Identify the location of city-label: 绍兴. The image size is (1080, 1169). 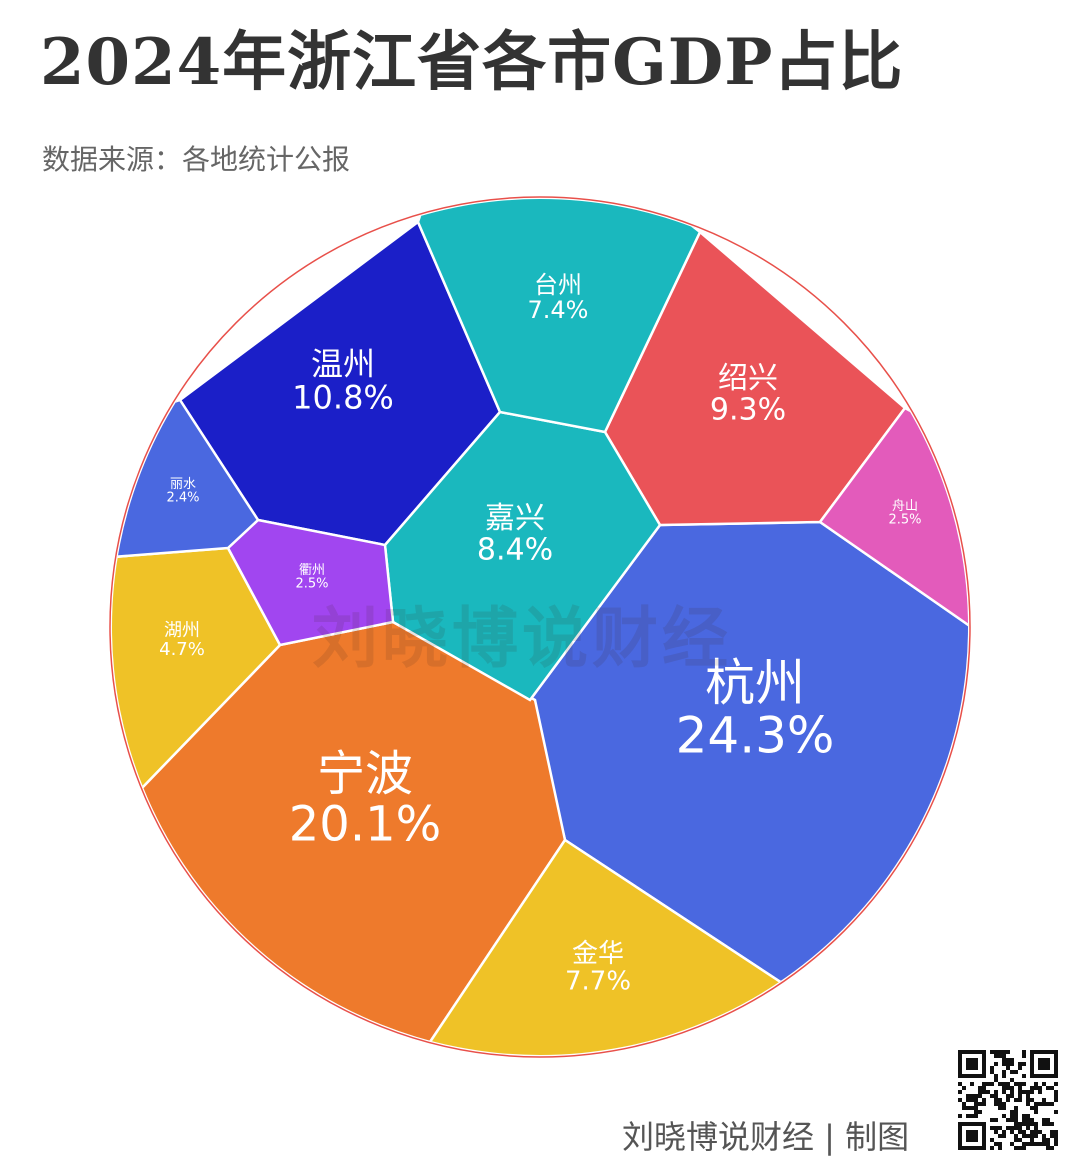
(748, 378).